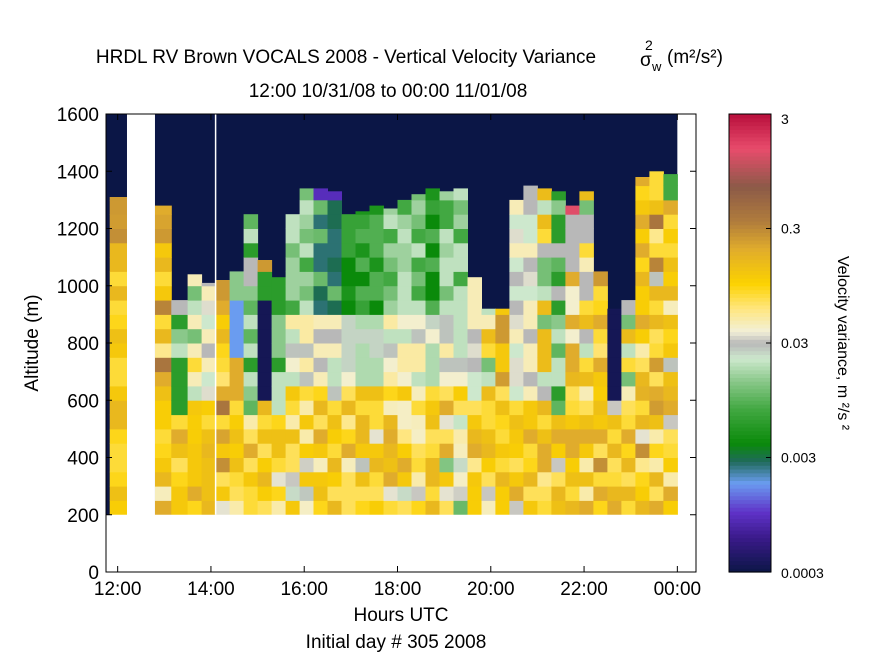  What do you see at coordinates (656, 66) in the screenshot?
I see `title-sigma-subscript: w` at bounding box center [656, 66].